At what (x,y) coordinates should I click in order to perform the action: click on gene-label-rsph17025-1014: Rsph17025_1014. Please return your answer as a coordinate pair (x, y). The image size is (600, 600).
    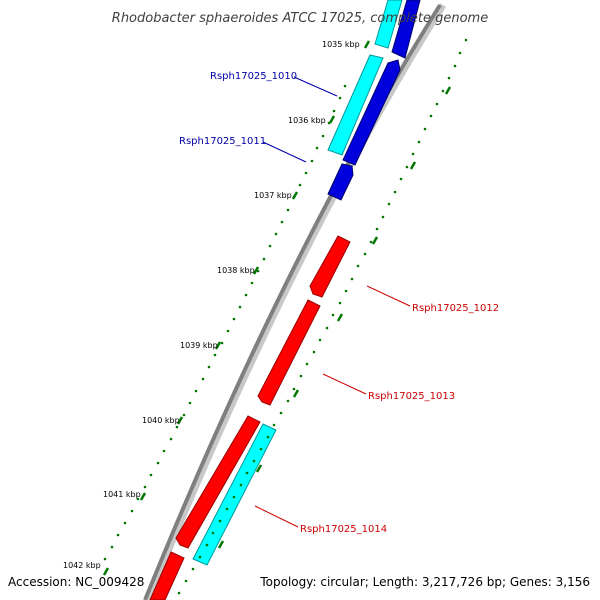
    Looking at the image, I should click on (343, 529).